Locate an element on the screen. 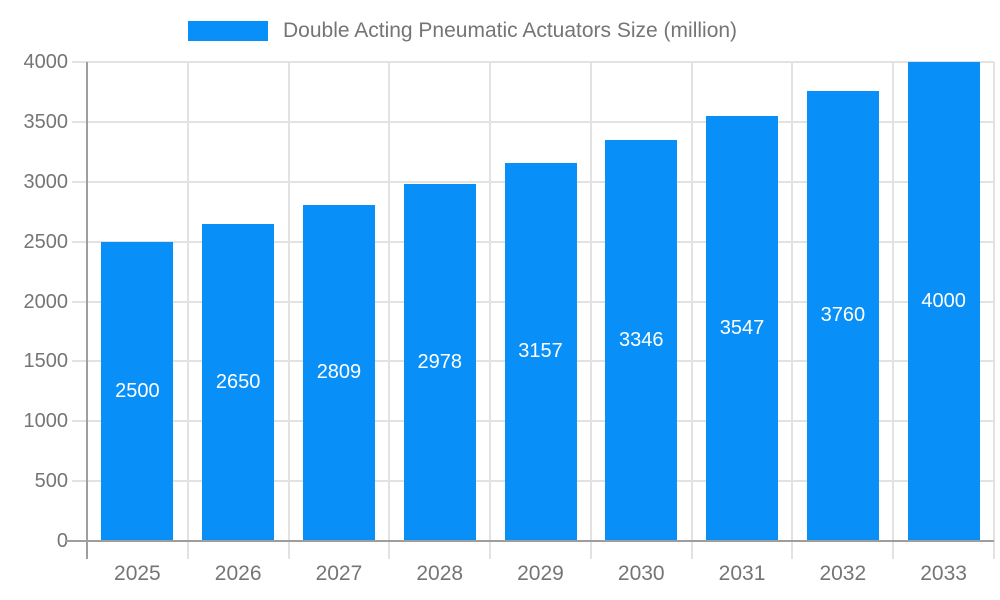  bar-2030: 3346 is located at coordinates (641, 340).